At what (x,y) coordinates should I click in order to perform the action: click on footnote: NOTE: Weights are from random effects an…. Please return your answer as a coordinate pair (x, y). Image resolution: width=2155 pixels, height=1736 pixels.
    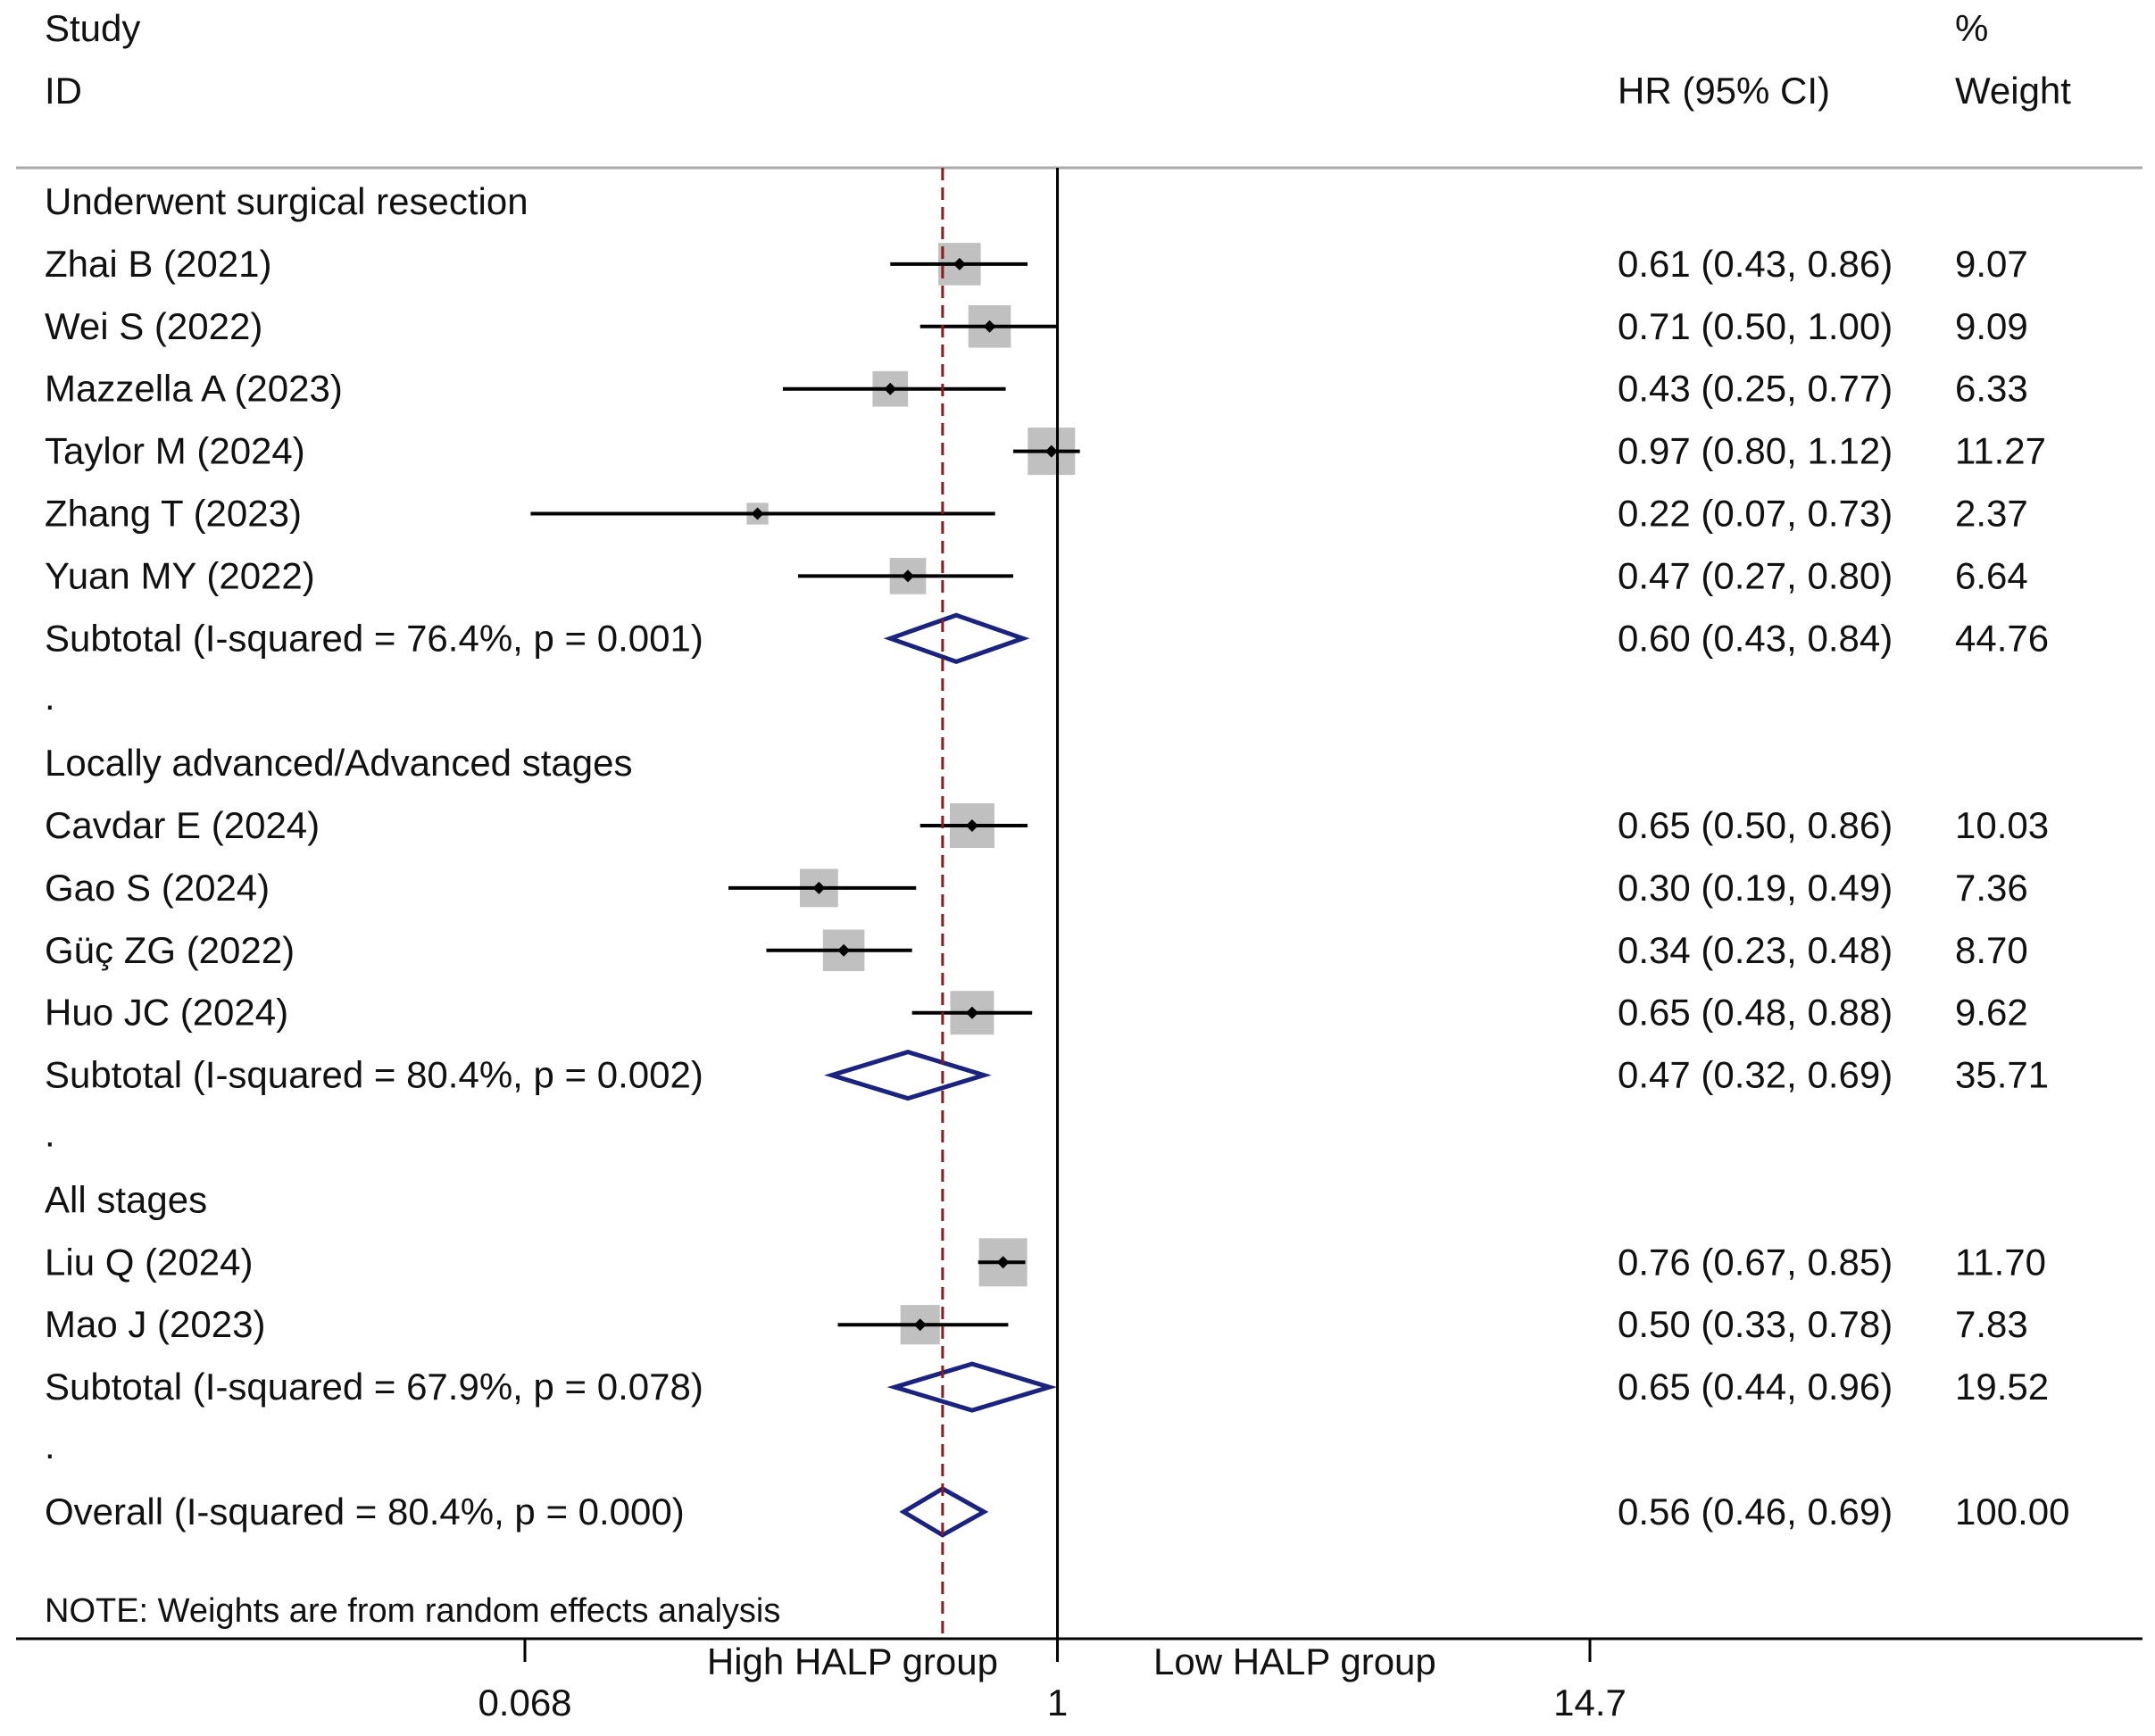
    Looking at the image, I should click on (413, 1611).